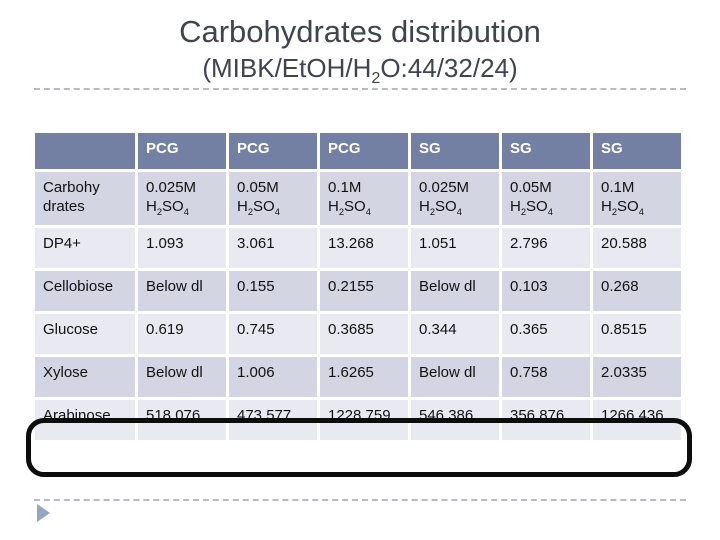  I want to click on data-cell: 0.2155, so click(364, 291).